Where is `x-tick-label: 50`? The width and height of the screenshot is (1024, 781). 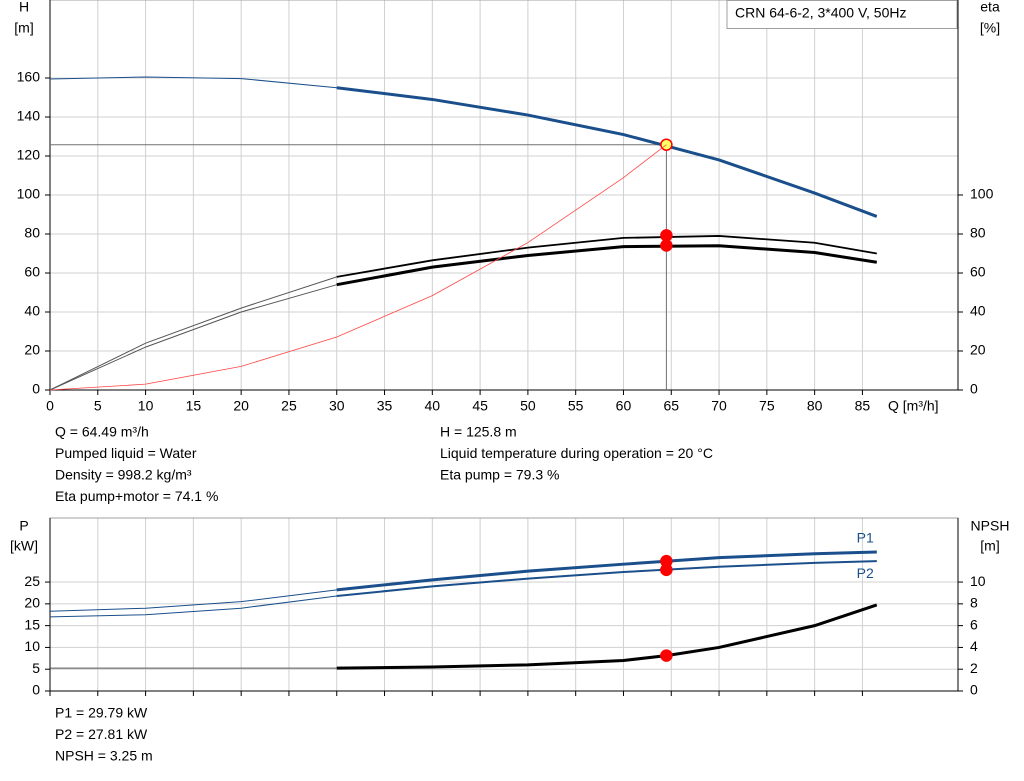 x-tick-label: 50 is located at coordinates (528, 406).